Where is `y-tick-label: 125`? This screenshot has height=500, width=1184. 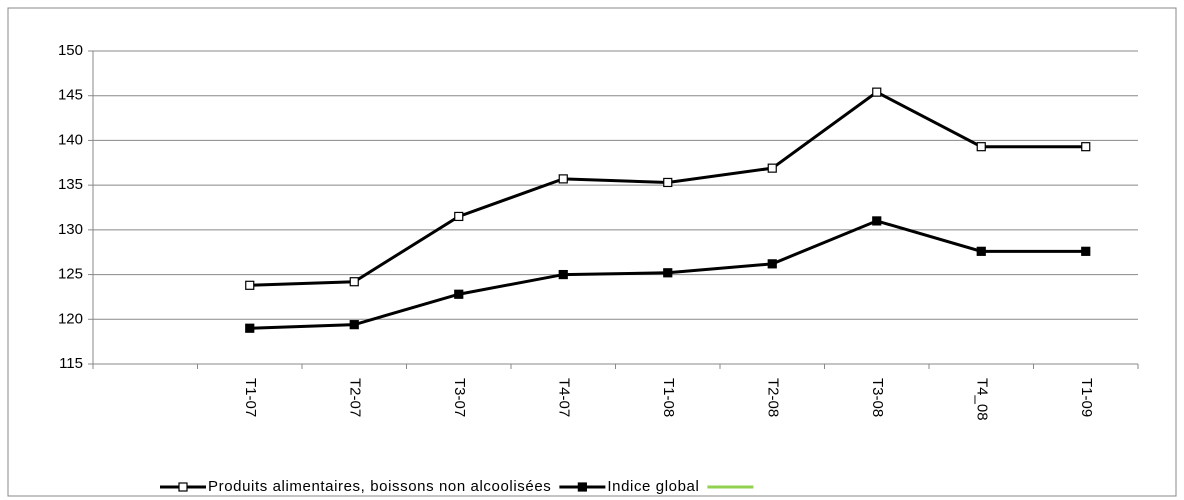
y-tick-label: 125 is located at coordinates (70, 274).